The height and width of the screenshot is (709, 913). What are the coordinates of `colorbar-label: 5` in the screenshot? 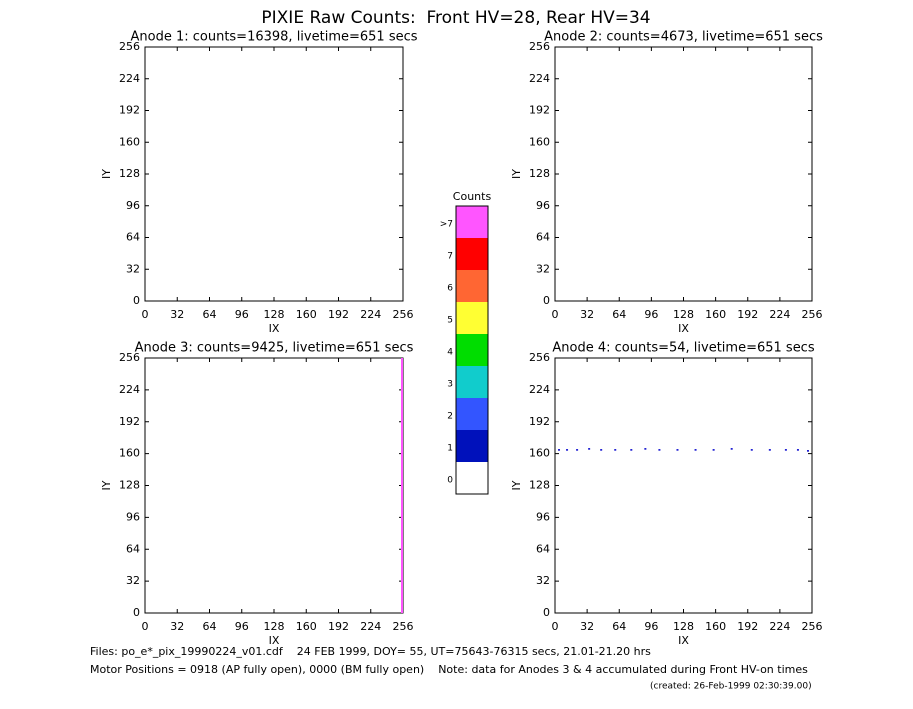 It's located at (450, 321).